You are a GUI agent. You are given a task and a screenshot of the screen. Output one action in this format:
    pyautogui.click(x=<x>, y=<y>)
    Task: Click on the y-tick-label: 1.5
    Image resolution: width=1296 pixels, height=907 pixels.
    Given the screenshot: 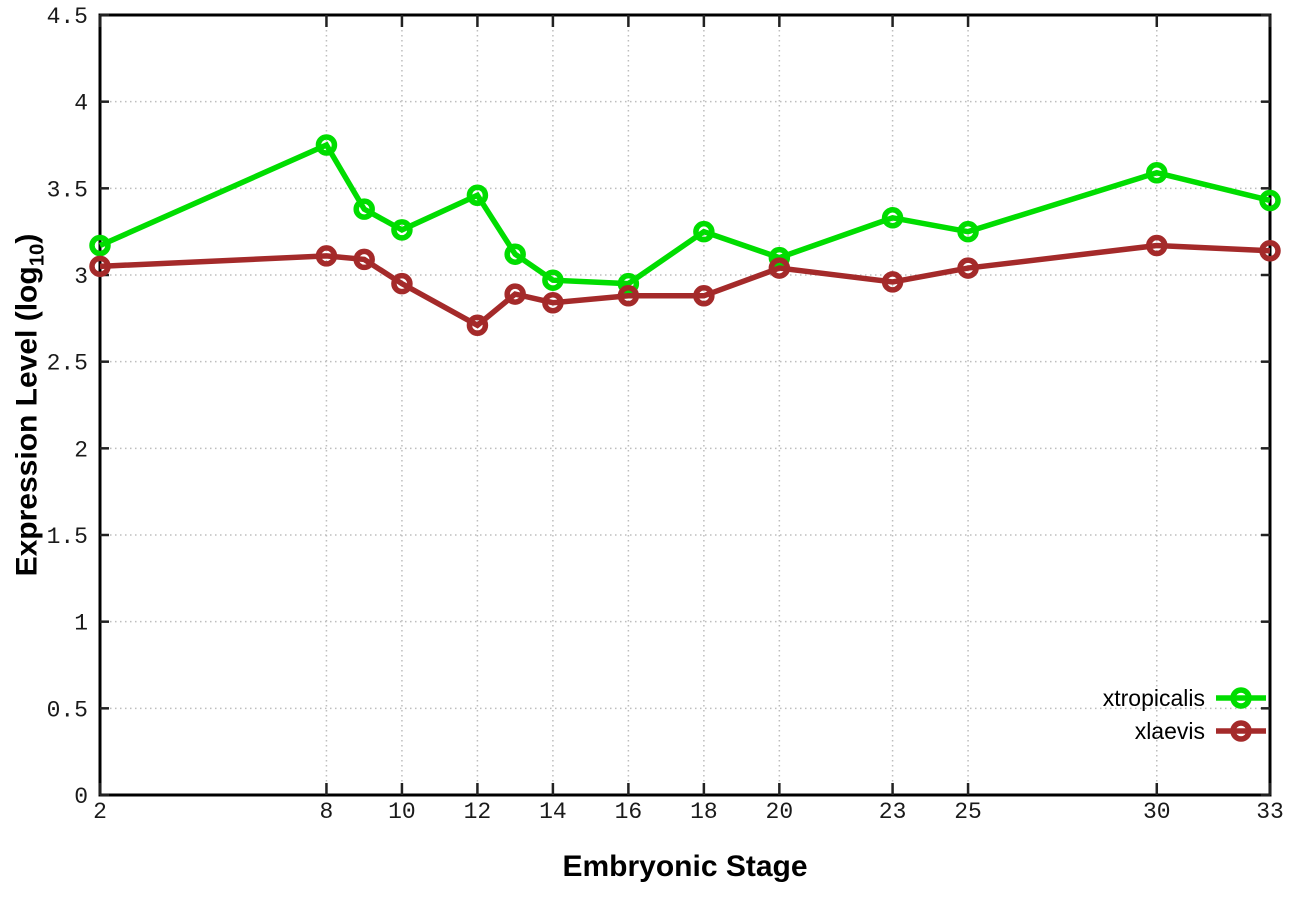 What is the action you would take?
    pyautogui.click(x=67, y=537)
    